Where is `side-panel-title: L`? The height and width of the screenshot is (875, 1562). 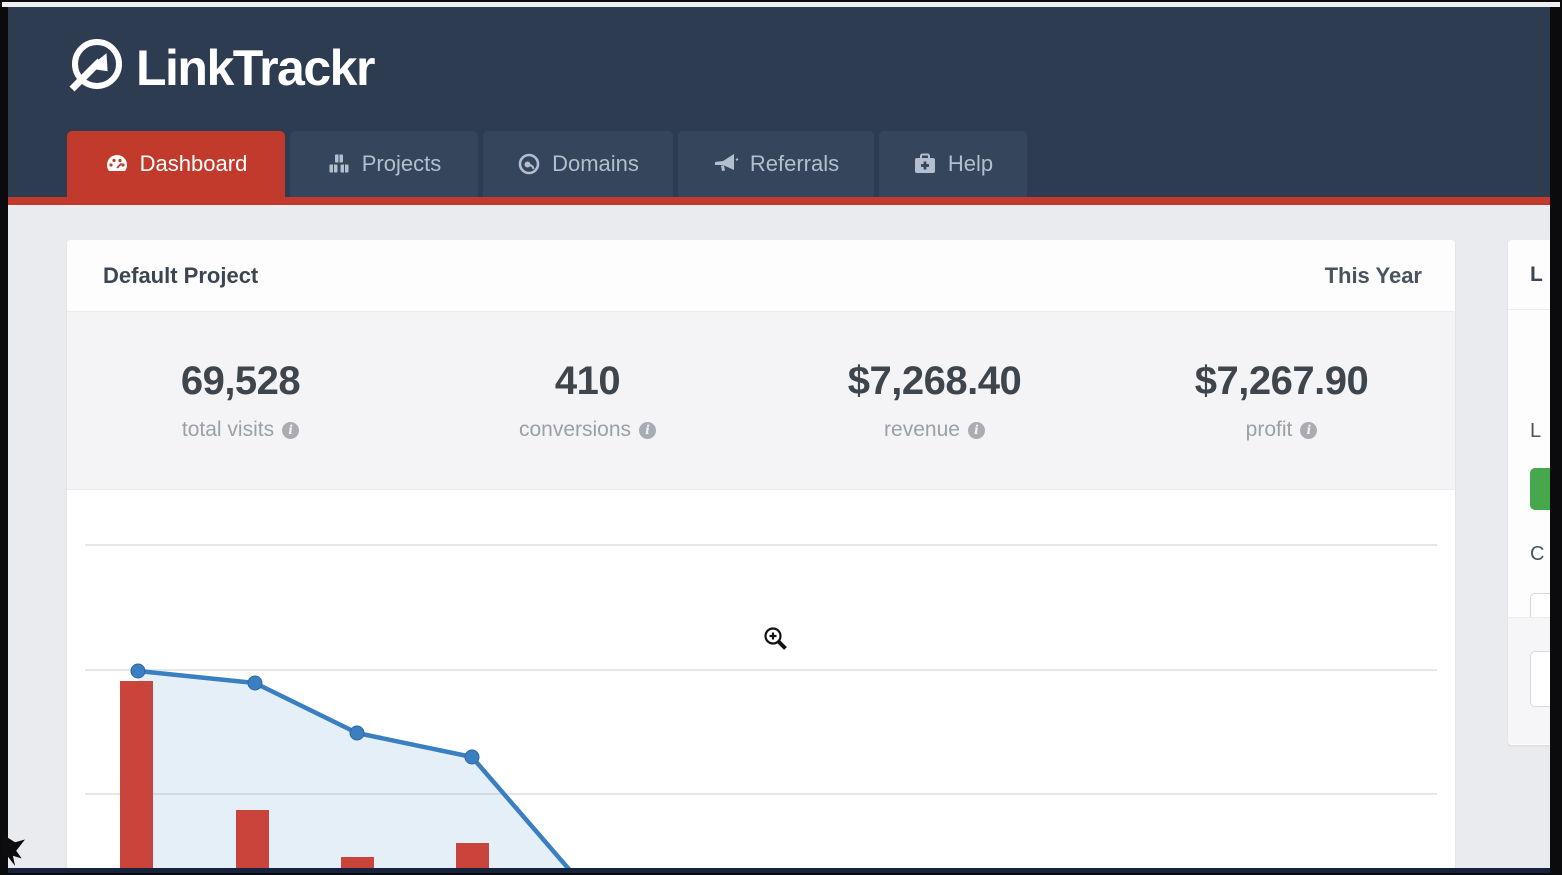
side-panel-title: L is located at coordinates (1529, 275).